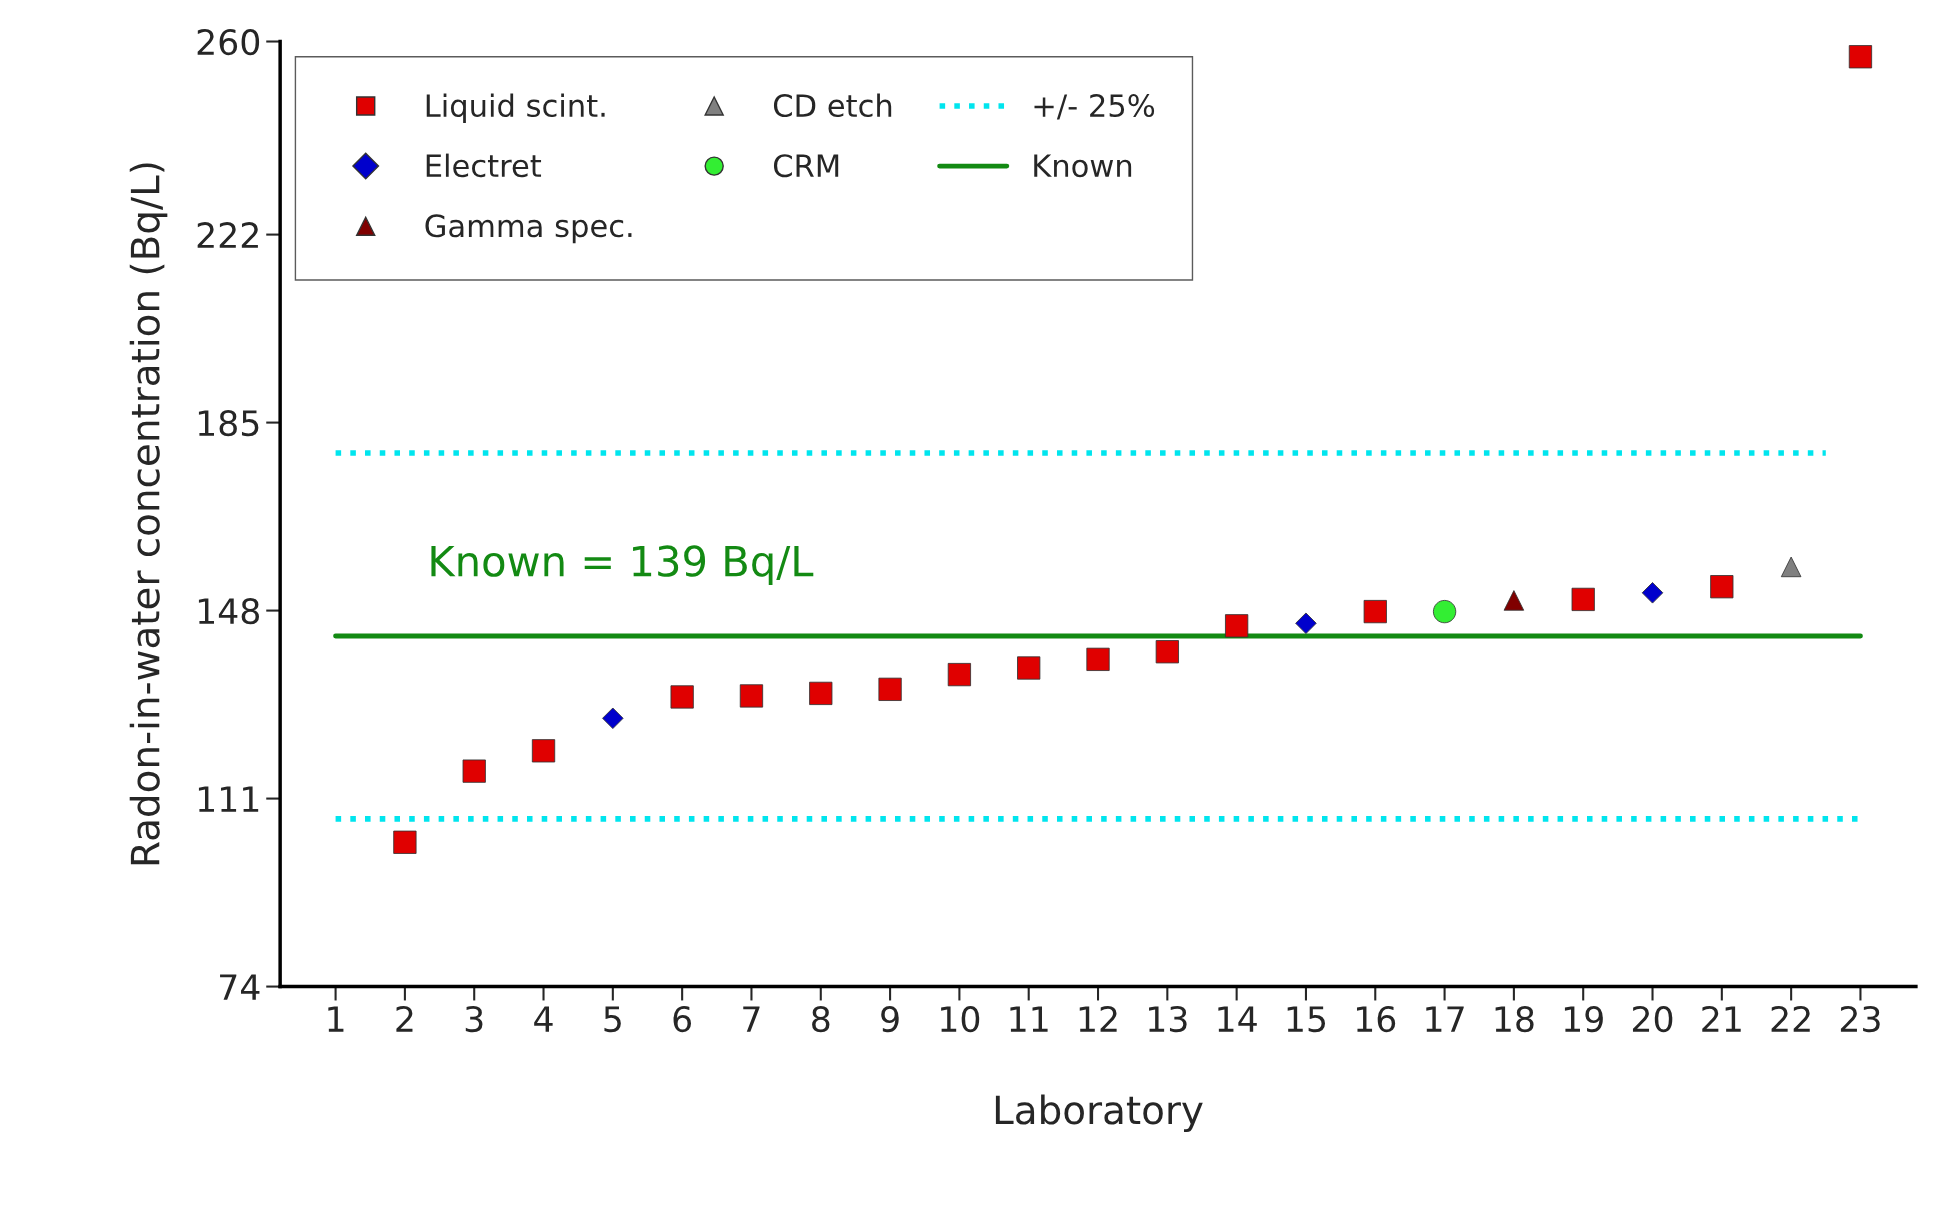 The width and height of the screenshot is (1959, 1221). What do you see at coordinates (1306, 1019) in the screenshot?
I see `x-tick-label: 15` at bounding box center [1306, 1019].